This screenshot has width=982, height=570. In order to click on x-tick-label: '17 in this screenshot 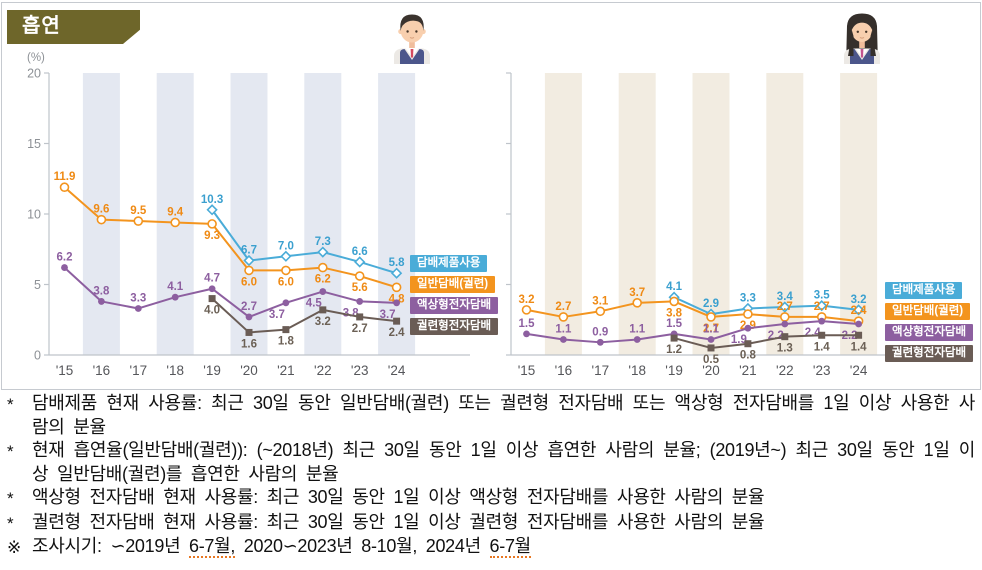, I will do `click(601, 370)`.